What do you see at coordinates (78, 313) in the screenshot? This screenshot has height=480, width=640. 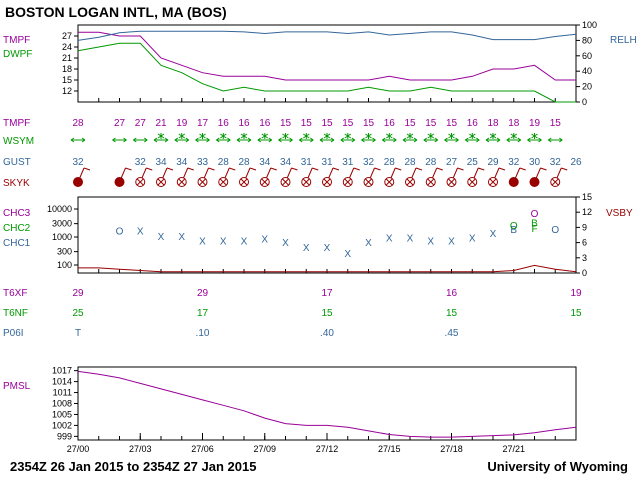 I see `six-hour-value-t6nf: 25` at bounding box center [78, 313].